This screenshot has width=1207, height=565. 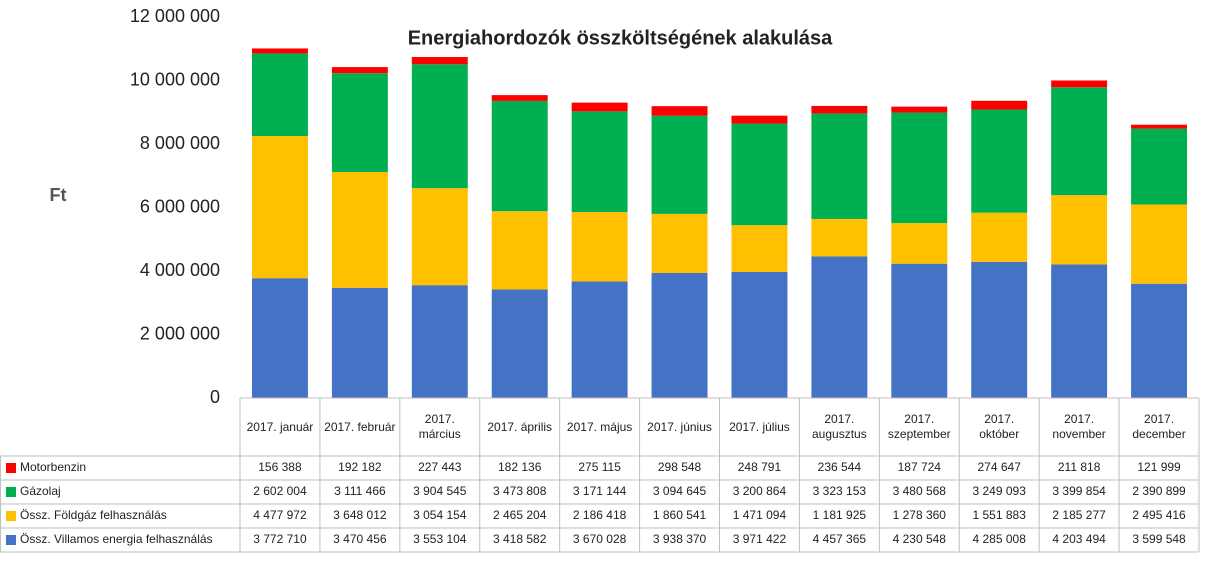 I want to click on data-label: 3 648 012, so click(x=360, y=515).